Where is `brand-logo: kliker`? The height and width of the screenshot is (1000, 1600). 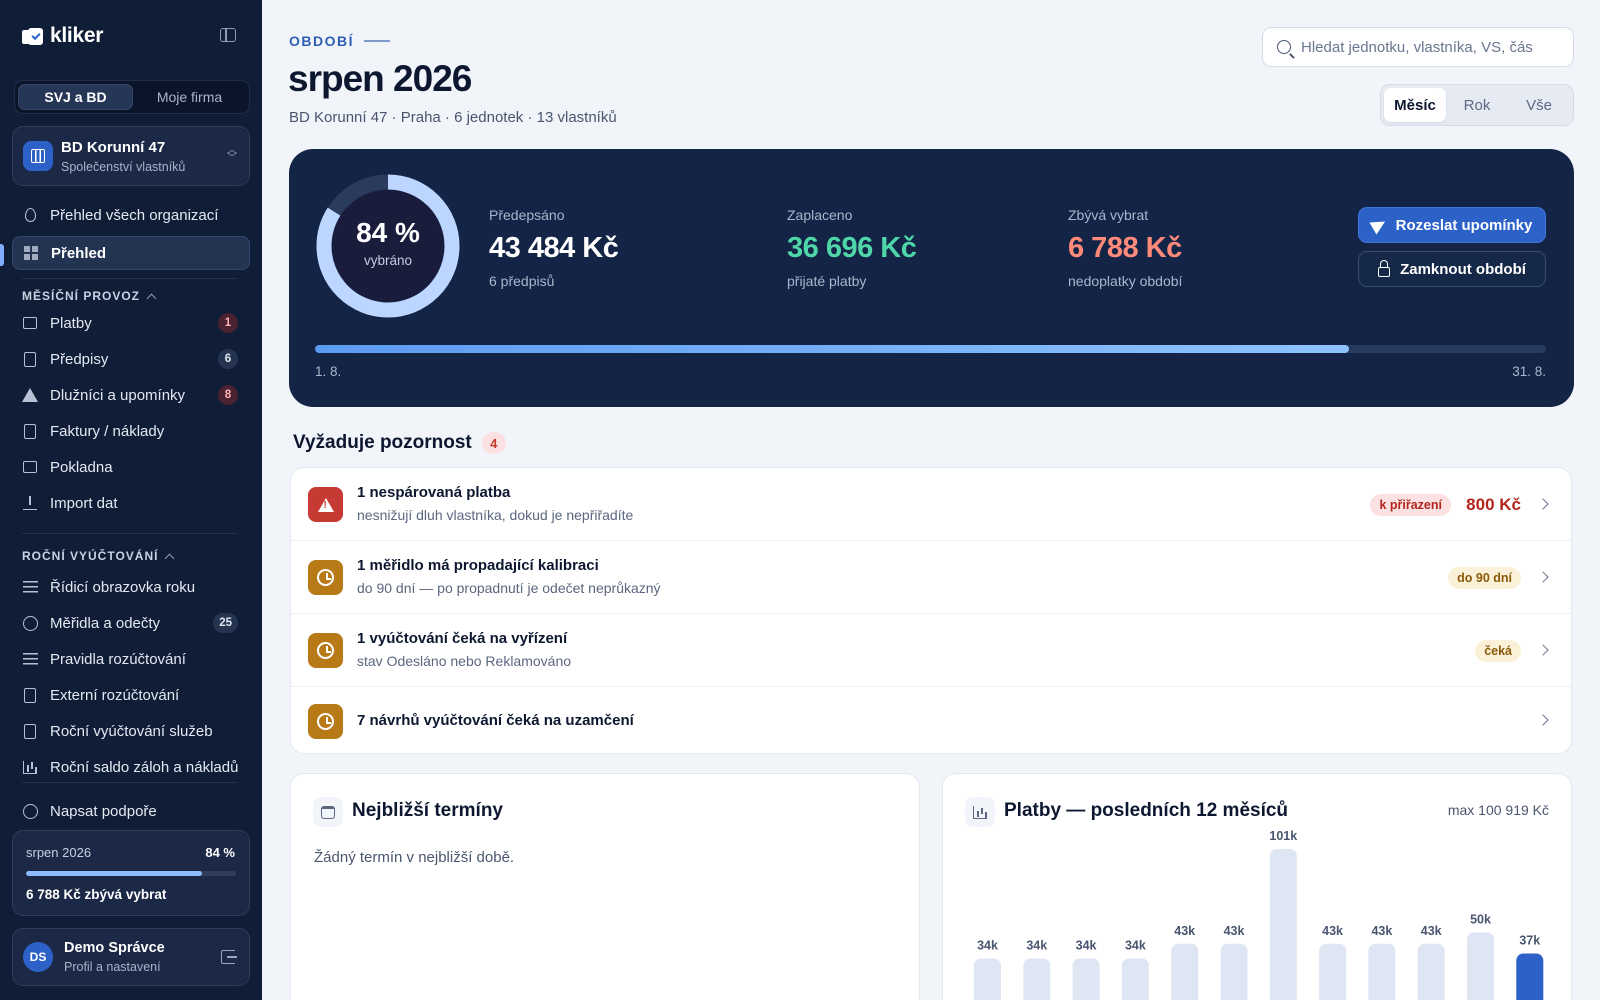 brand-logo: kliker is located at coordinates (62, 36).